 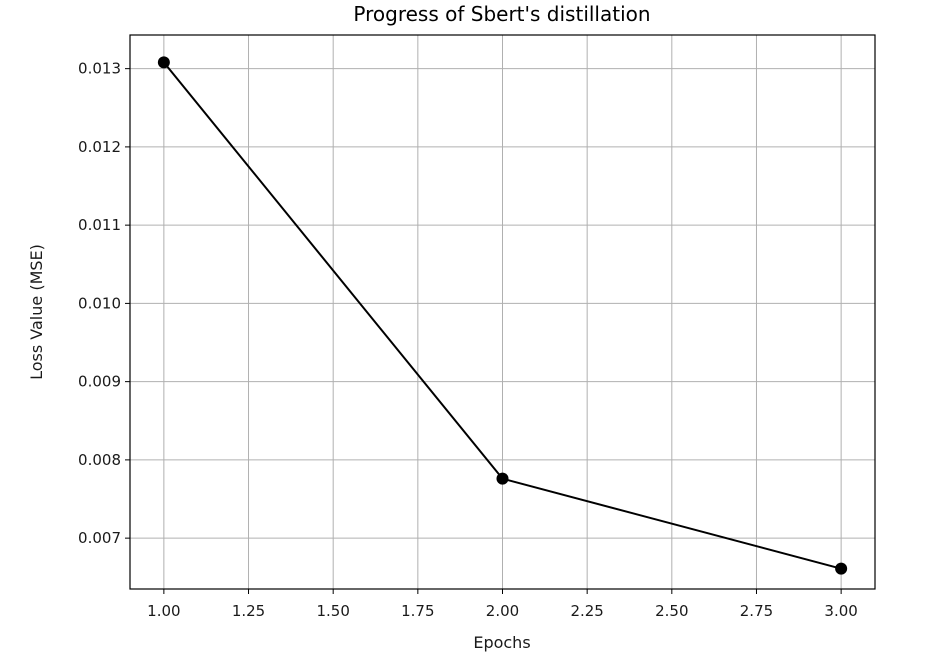 I want to click on chart-title: Progress of Sbert's distillation, so click(x=501, y=14).